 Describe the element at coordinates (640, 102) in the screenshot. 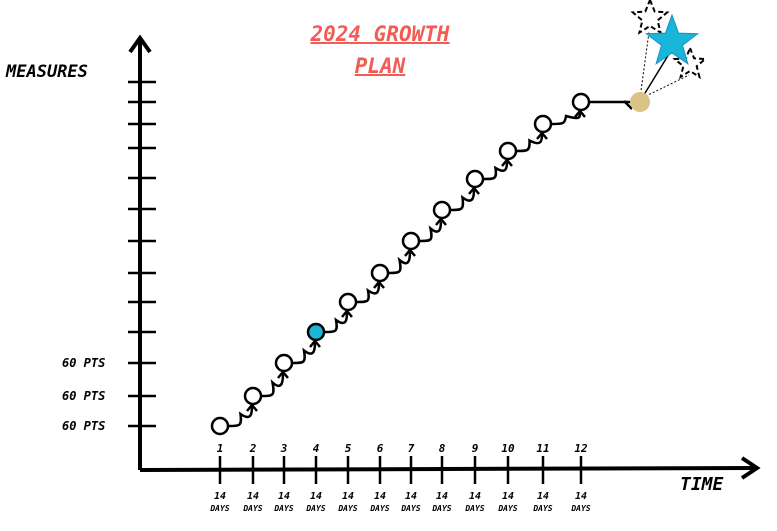

I see `goal-circle` at that location.